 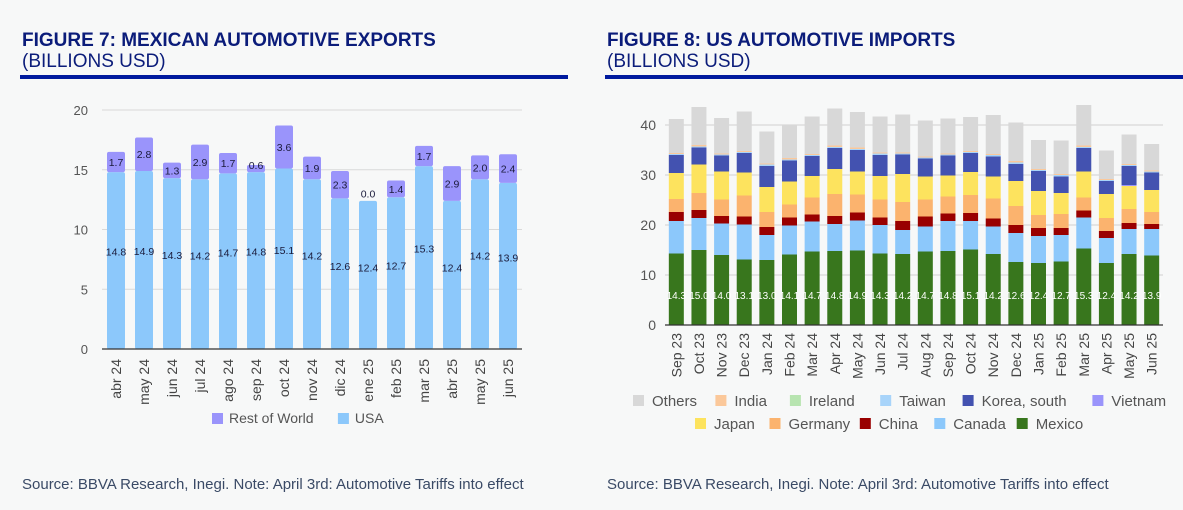 What do you see at coordinates (832, 401) in the screenshot?
I see `legend-label-ireland: Ireland` at bounding box center [832, 401].